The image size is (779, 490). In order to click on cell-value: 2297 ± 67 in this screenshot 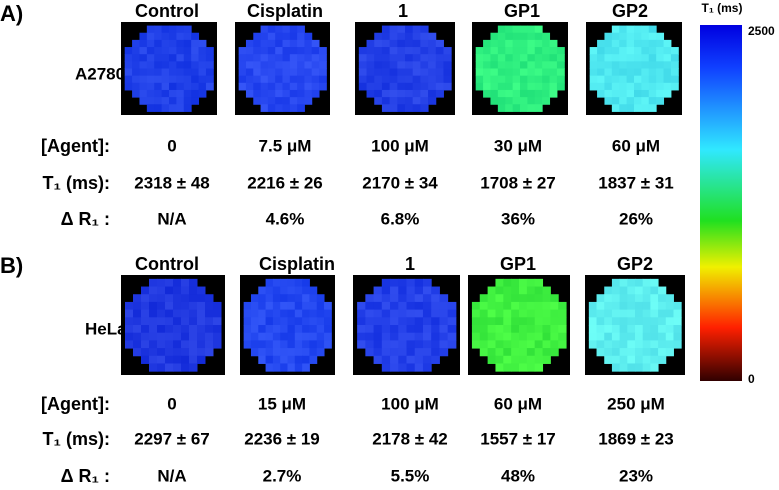, I will do `click(172, 438)`.